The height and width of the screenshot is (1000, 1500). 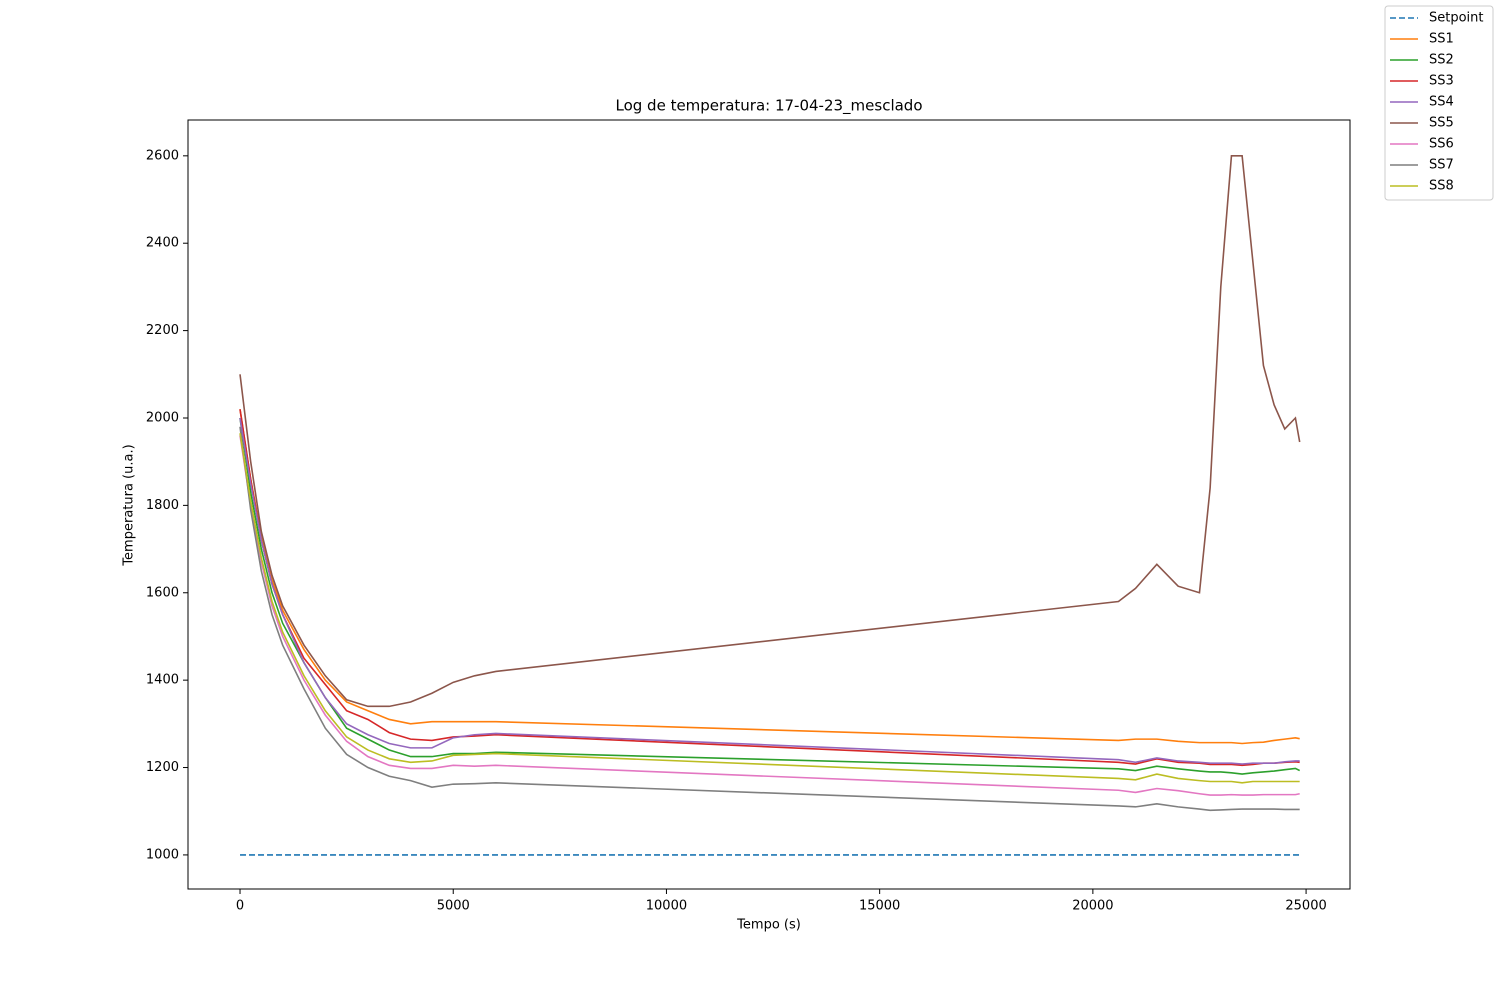 I want to click on x-tick-label: 20000, so click(x=1092, y=906).